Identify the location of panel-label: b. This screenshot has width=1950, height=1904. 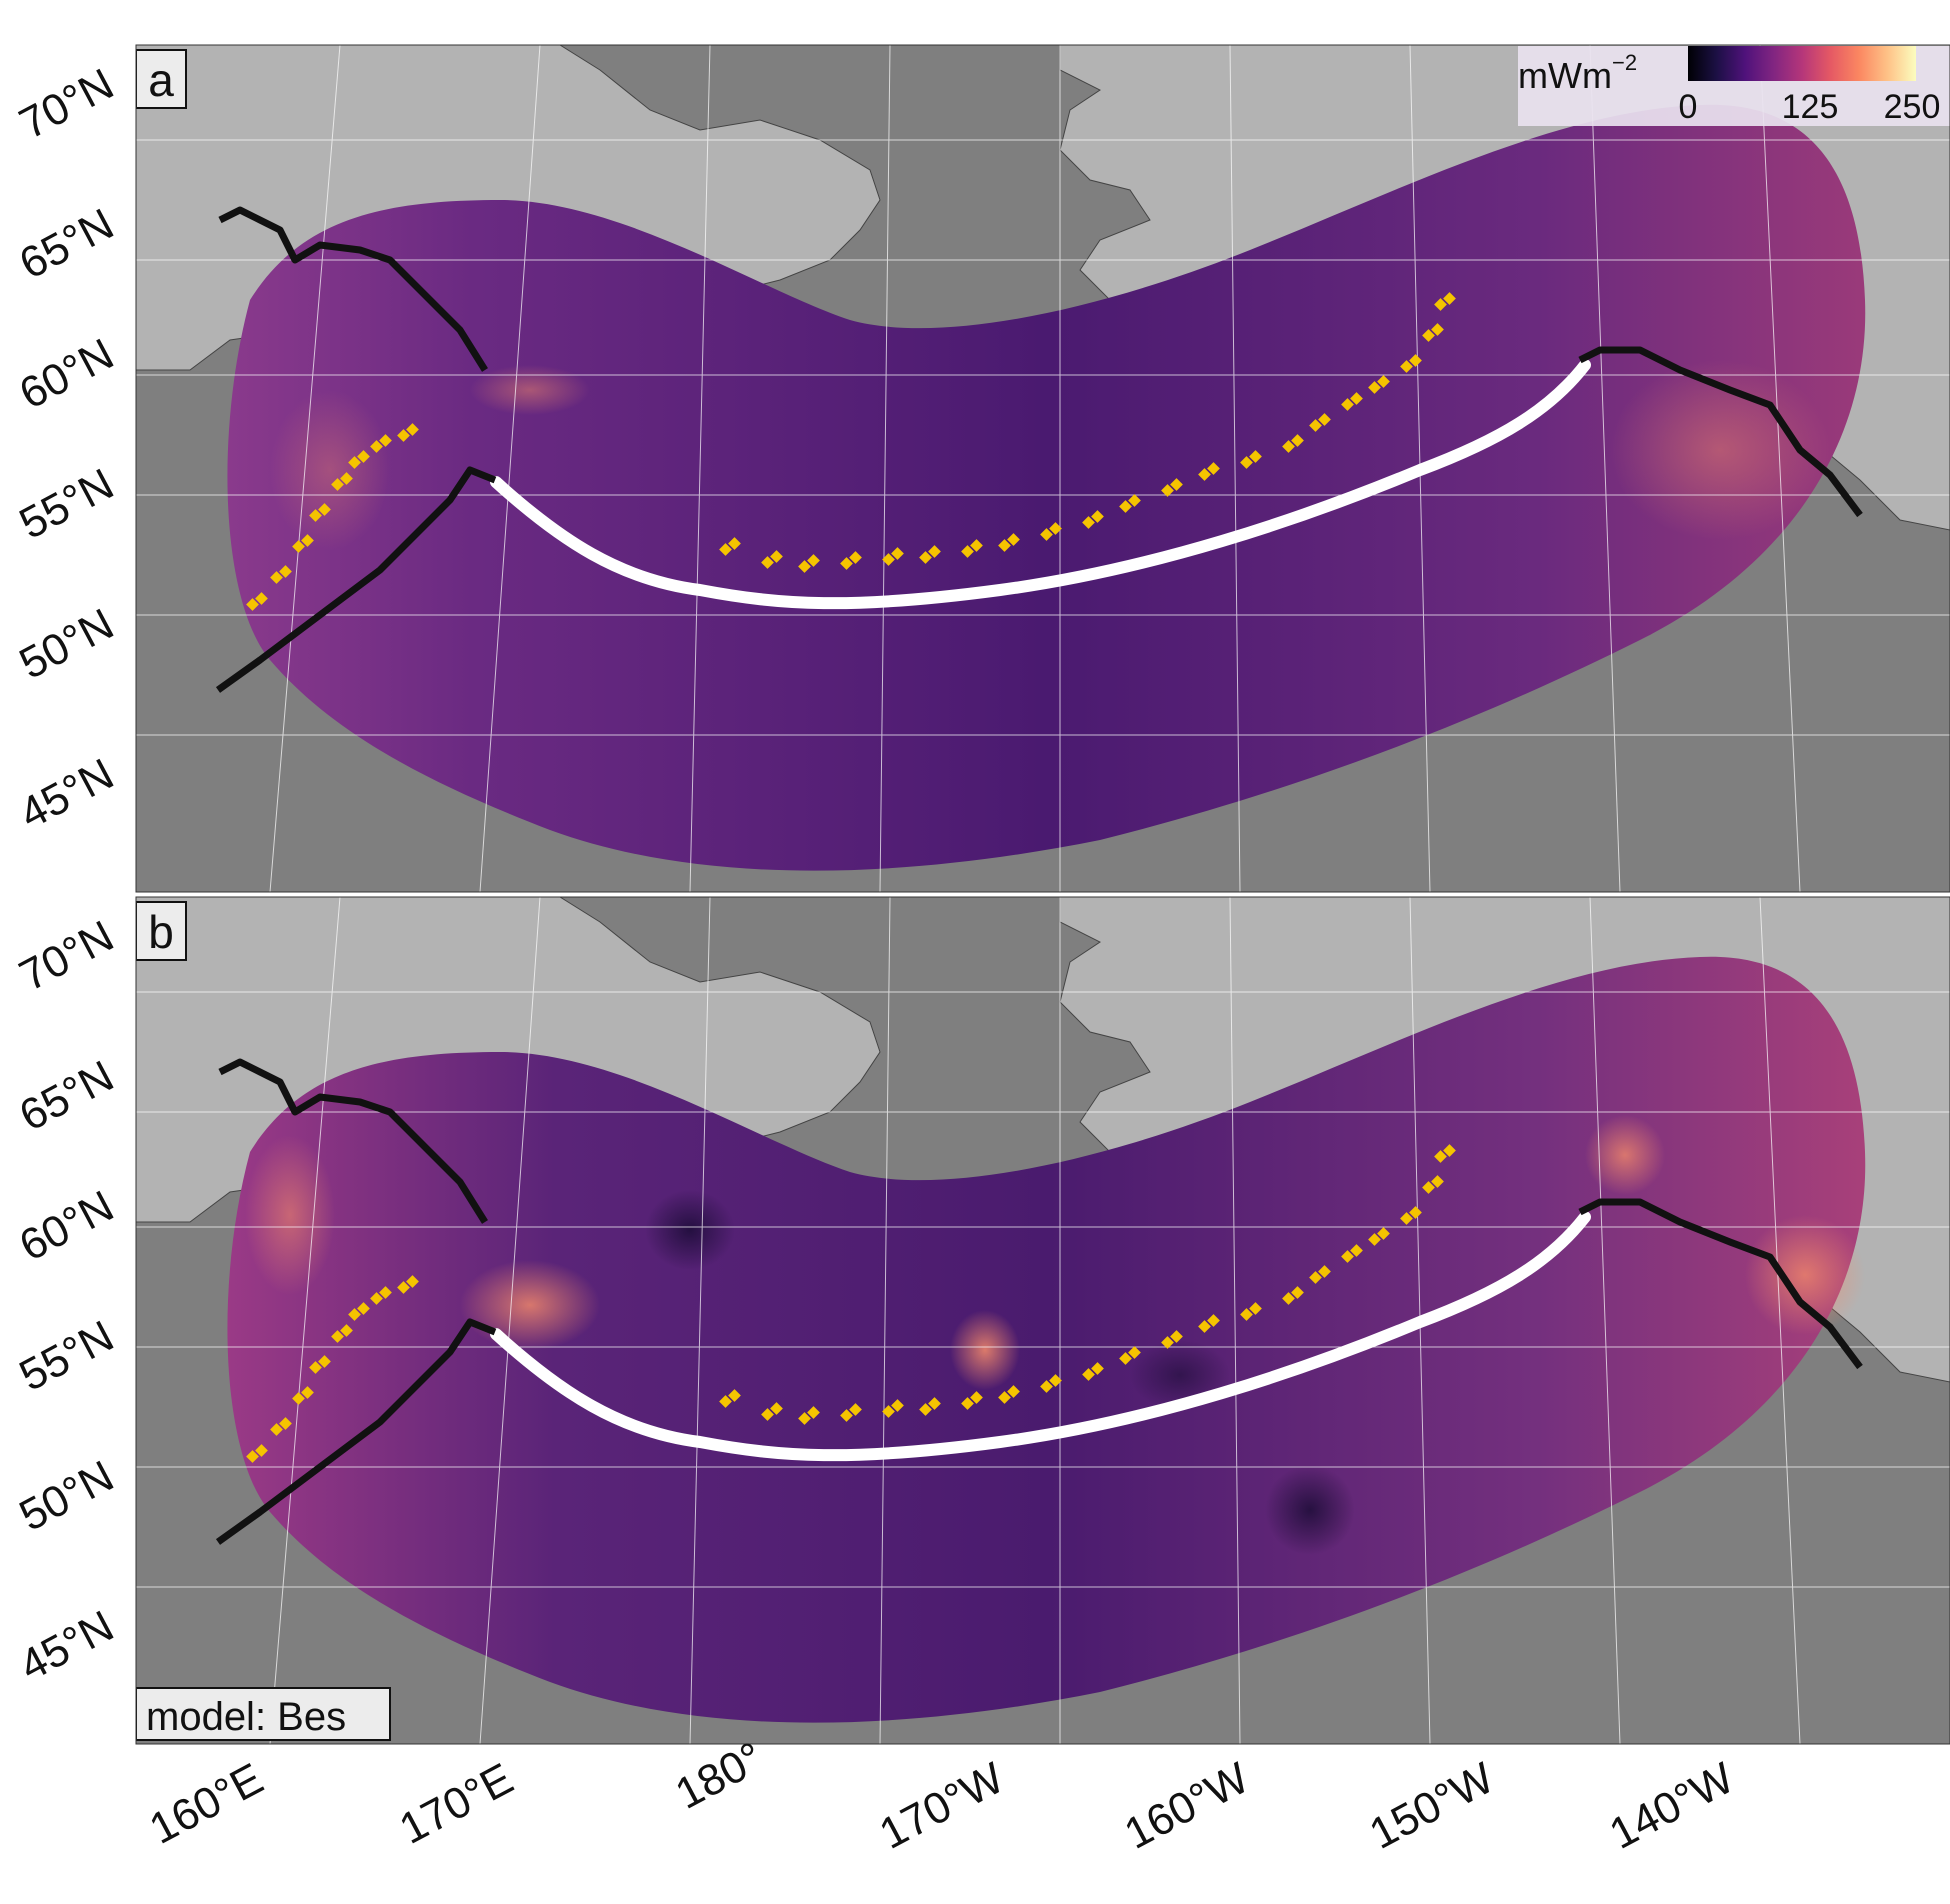
(161, 932).